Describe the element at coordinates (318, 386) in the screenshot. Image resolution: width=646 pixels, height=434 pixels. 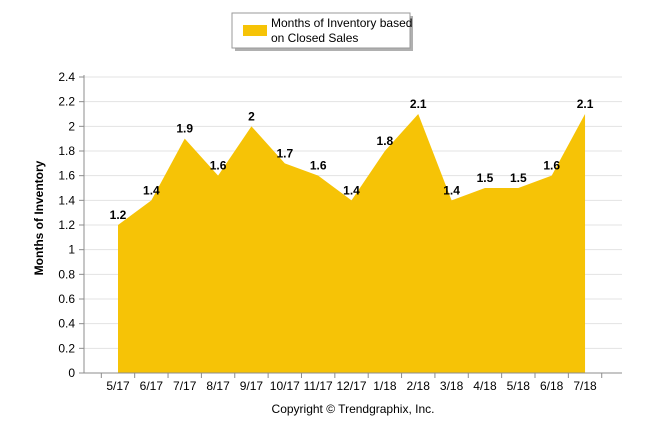
I see `x-tick-label: 11/17` at that location.